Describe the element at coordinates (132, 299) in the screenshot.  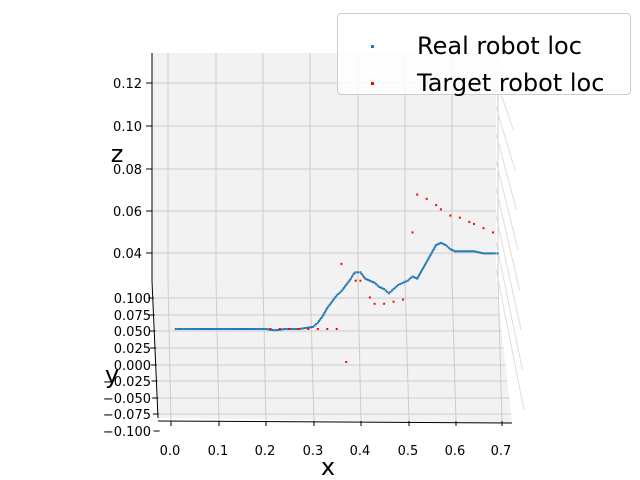
I see `y-tick-label: 0.100` at that location.